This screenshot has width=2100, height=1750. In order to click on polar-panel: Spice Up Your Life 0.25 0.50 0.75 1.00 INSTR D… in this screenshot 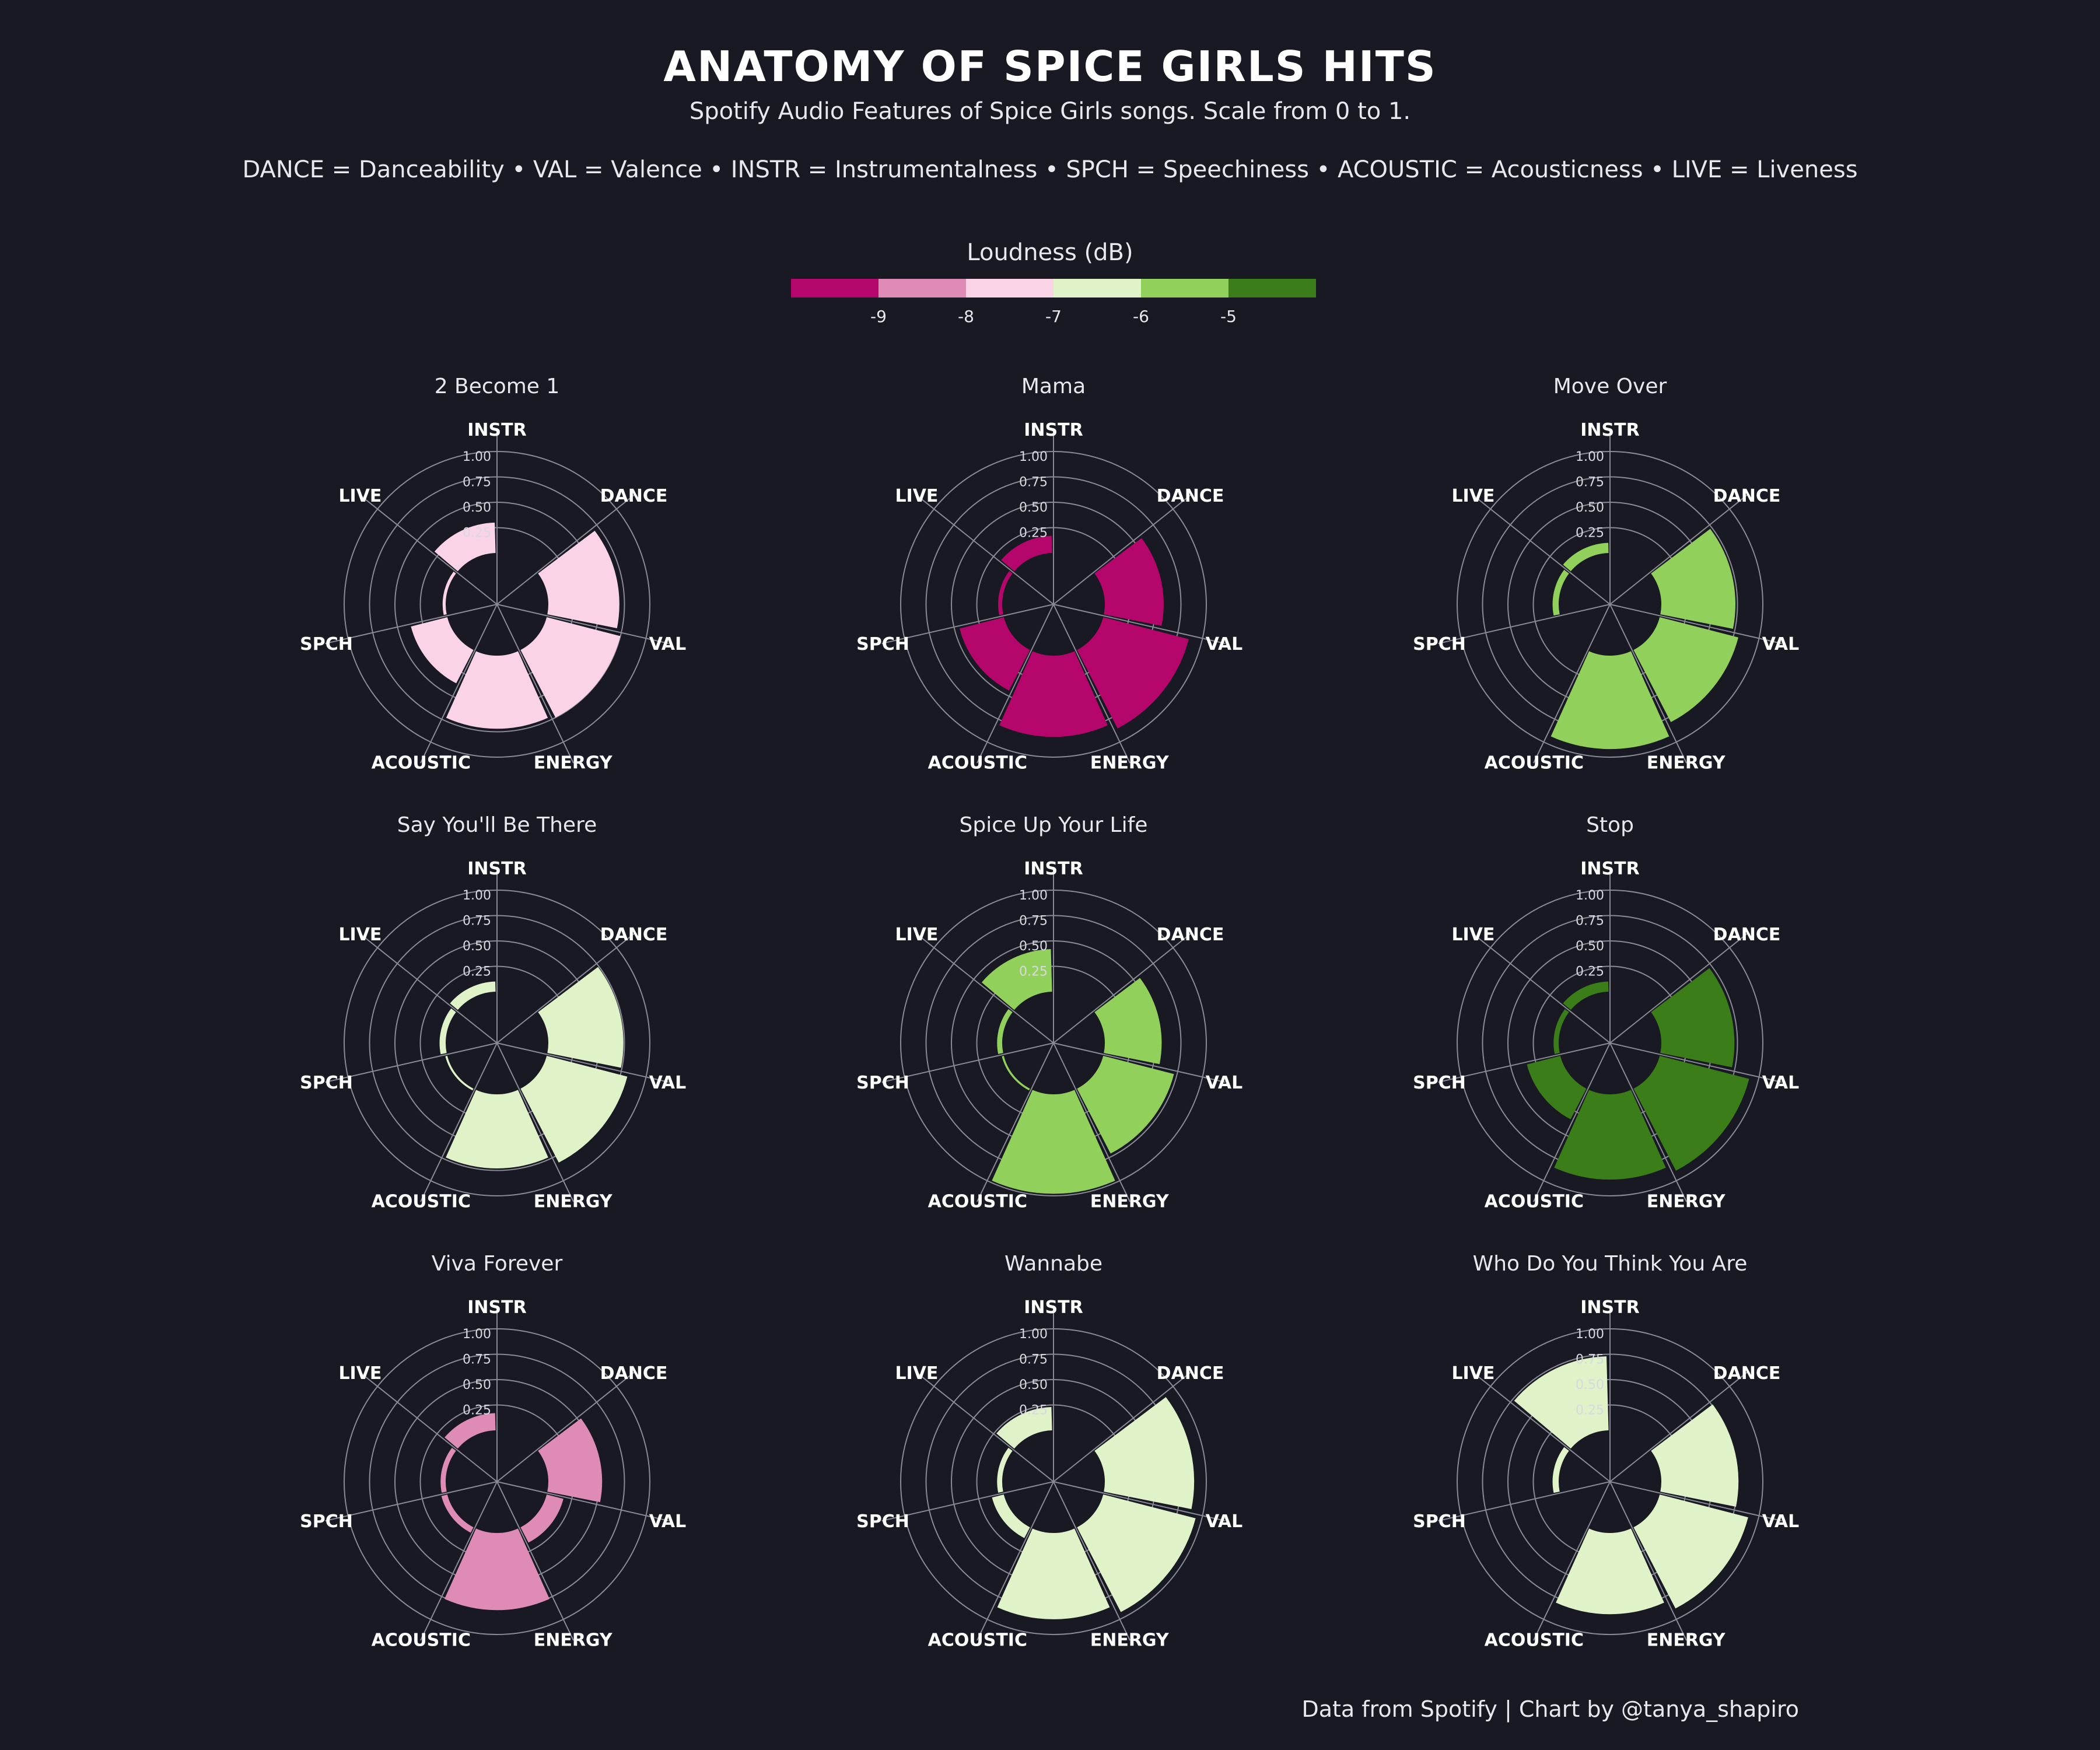, I will do `click(1049, 1012)`.